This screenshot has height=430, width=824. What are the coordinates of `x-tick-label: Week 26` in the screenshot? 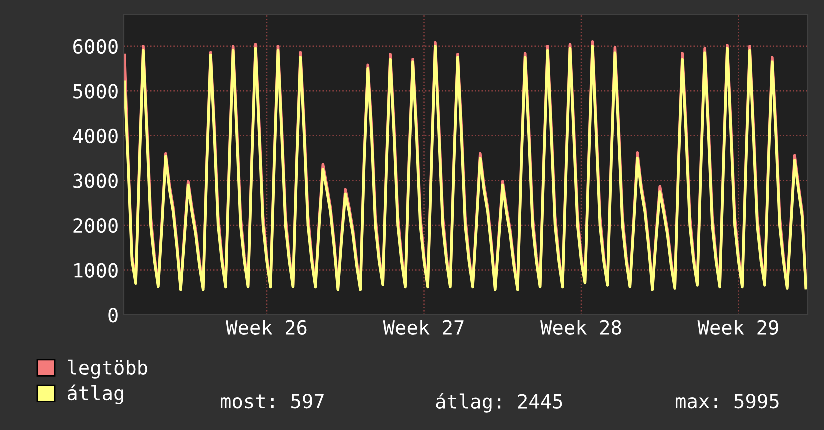 It's located at (266, 328).